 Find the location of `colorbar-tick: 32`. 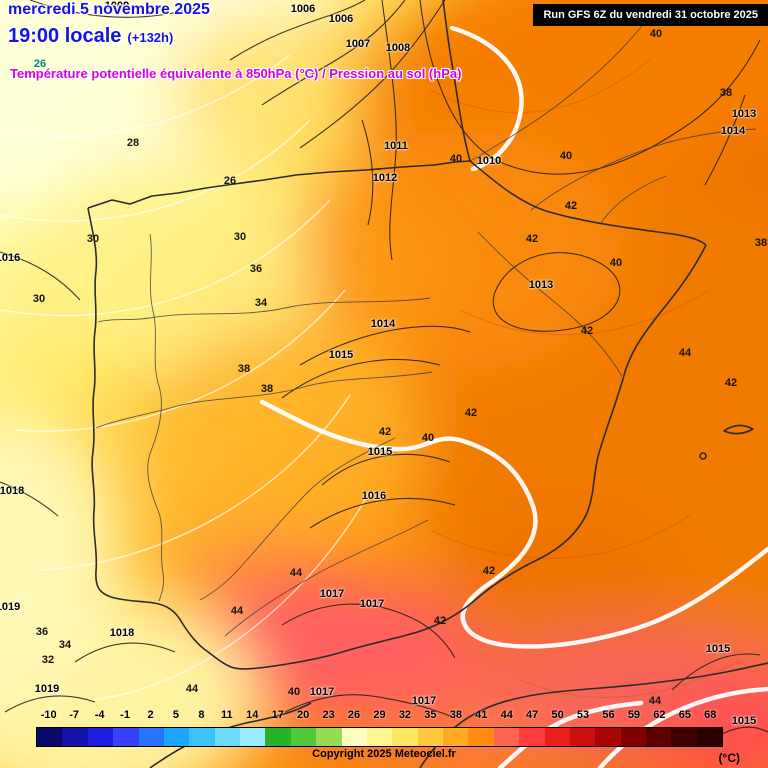

colorbar-tick: 32 is located at coordinates (405, 715).